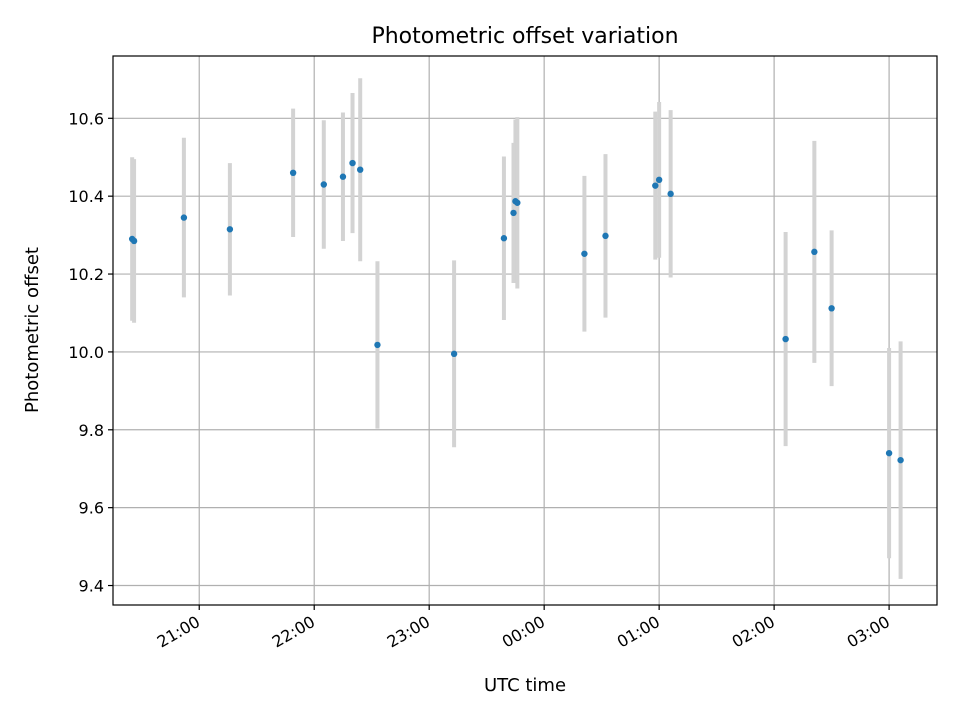  What do you see at coordinates (525, 685) in the screenshot?
I see `x-axis-label: UTC time` at bounding box center [525, 685].